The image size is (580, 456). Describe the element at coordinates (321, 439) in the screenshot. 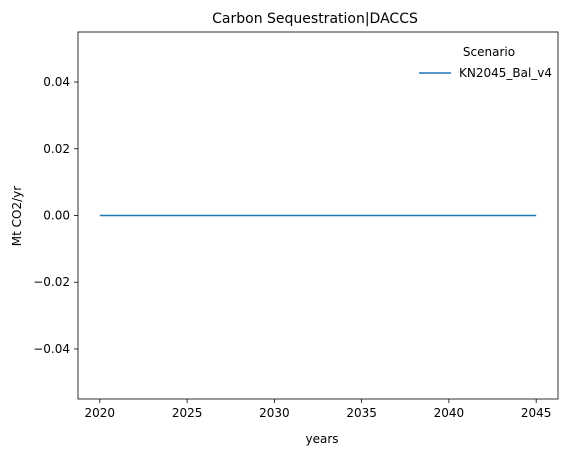

I see `x-axis-label: years` at that location.